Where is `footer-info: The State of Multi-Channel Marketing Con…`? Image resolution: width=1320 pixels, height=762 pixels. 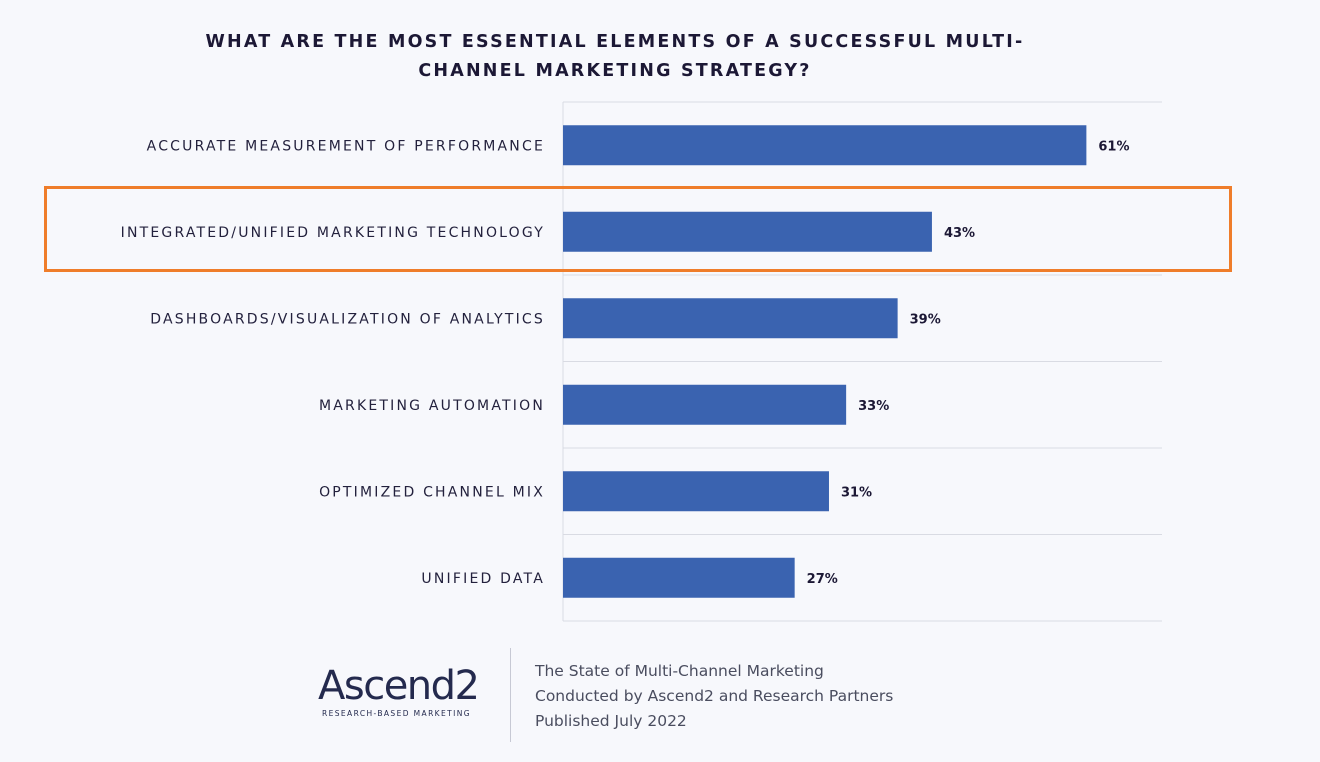 footer-info: The State of Multi-Channel Marketing Con… is located at coordinates (714, 696).